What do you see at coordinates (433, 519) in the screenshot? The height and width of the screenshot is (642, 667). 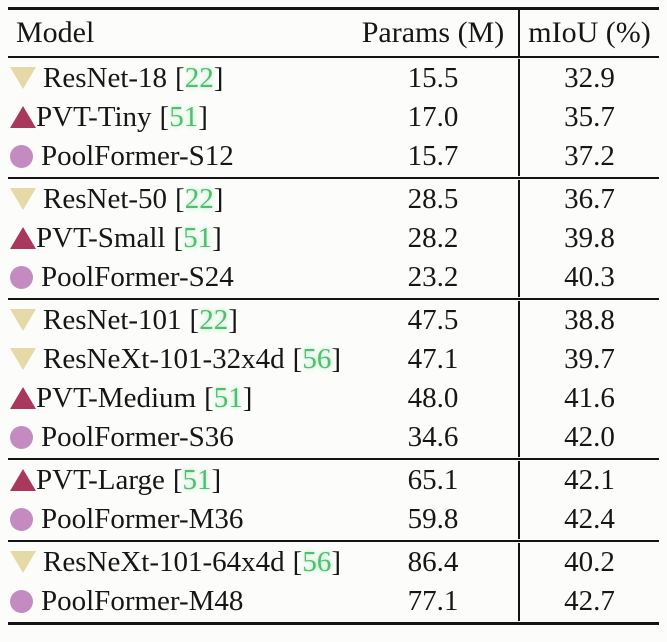 I see `params-value: 59.8` at bounding box center [433, 519].